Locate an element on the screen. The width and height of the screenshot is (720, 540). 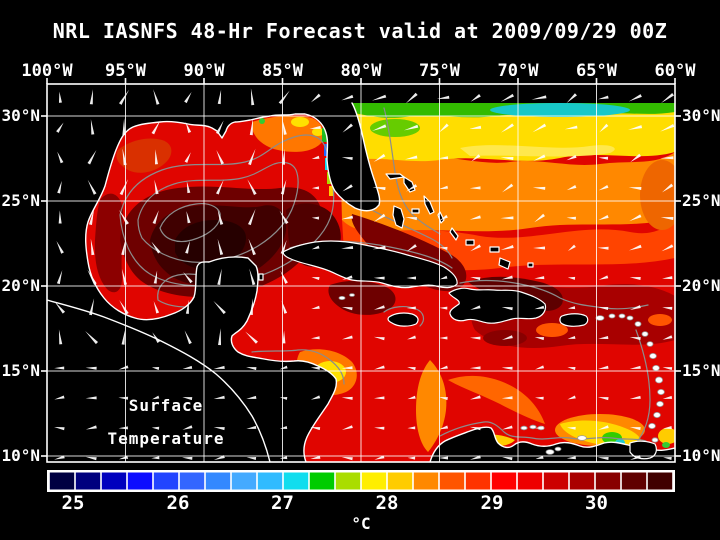
right-axis-label-15n: 15°N is located at coordinates (701, 370).